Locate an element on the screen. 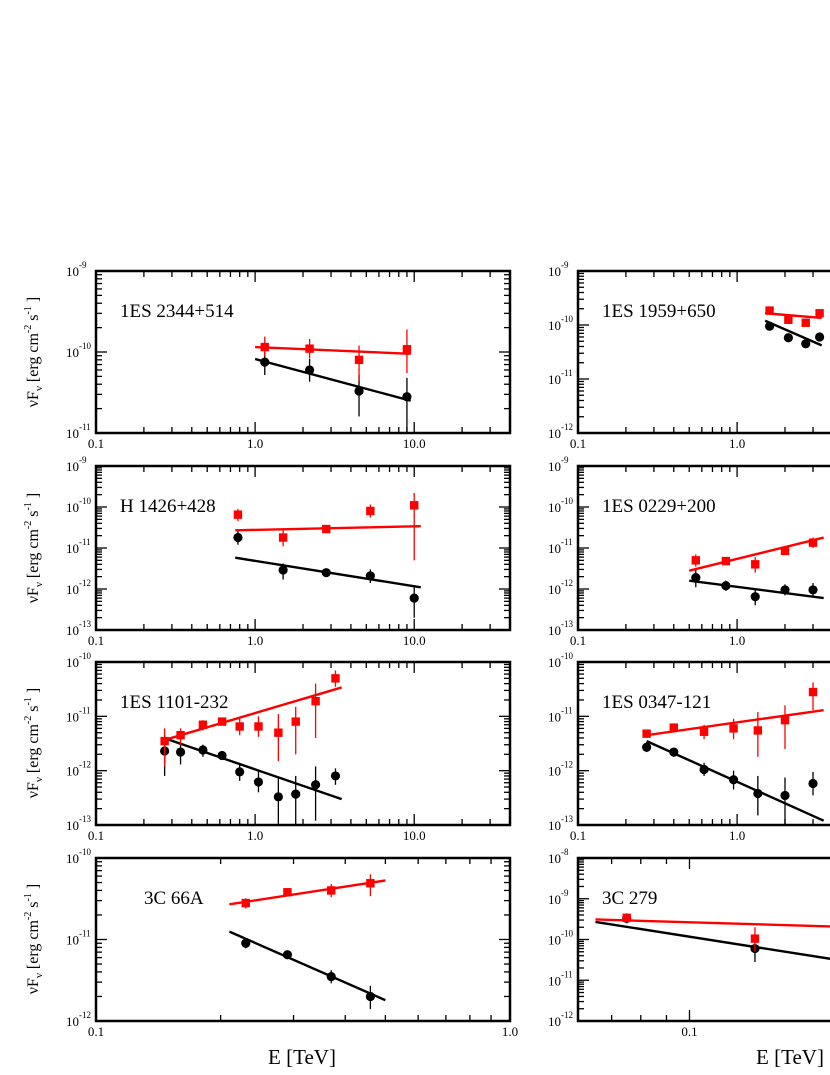 This screenshot has height=1075, width=830. panel-title: 3C 279 is located at coordinates (629, 898).